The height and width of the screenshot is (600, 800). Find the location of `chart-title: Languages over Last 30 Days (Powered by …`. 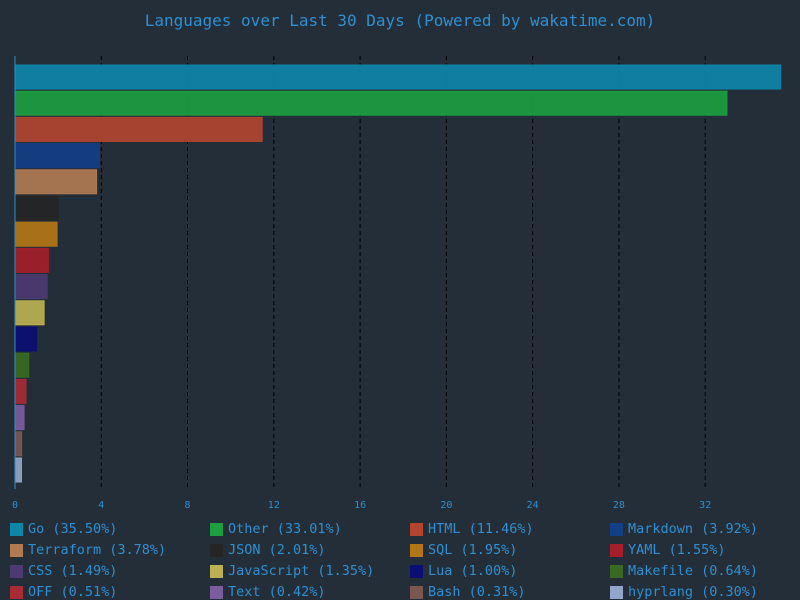

chart-title: Languages over Last 30 Days (Powered by … is located at coordinates (400, 20).